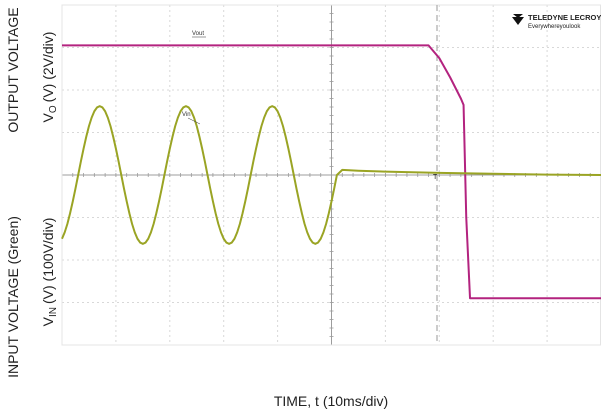  Describe the element at coordinates (13, 297) in the screenshot. I see `y2-axis-title: INPUT VOLTAGE (Green)` at that location.